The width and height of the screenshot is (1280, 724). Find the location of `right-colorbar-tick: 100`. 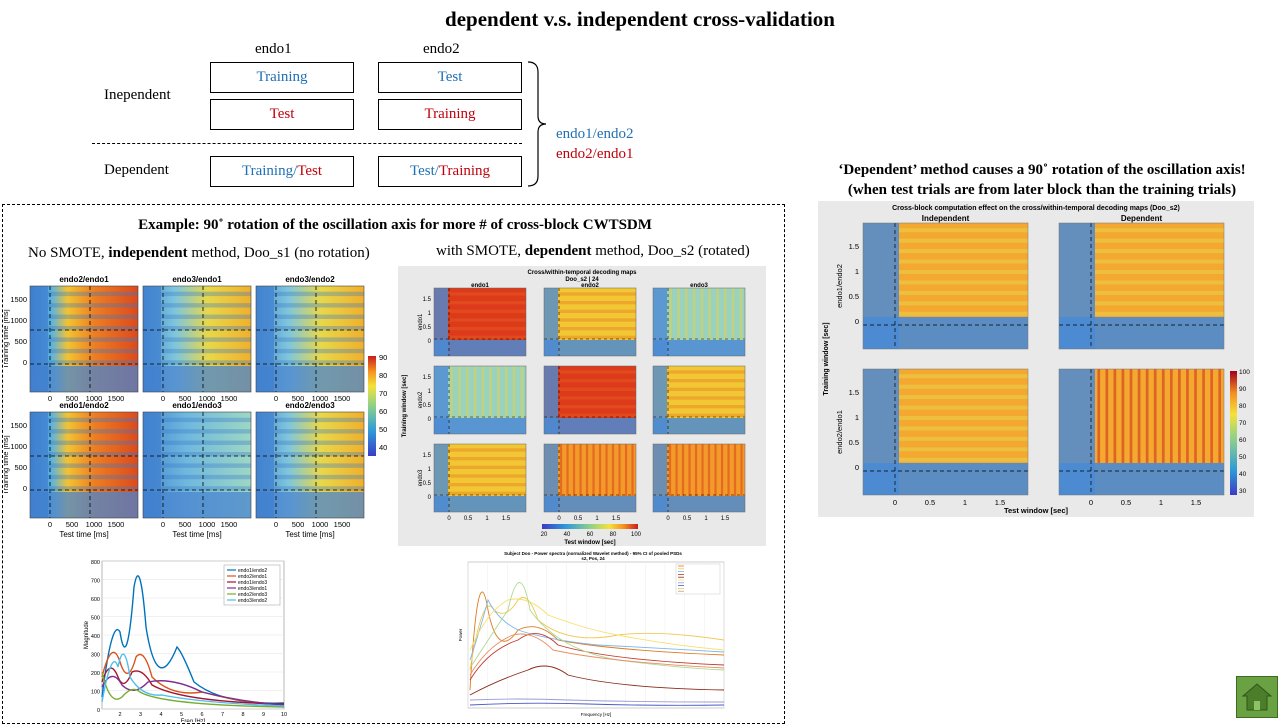

right-colorbar-tick: 100 is located at coordinates (1244, 372).